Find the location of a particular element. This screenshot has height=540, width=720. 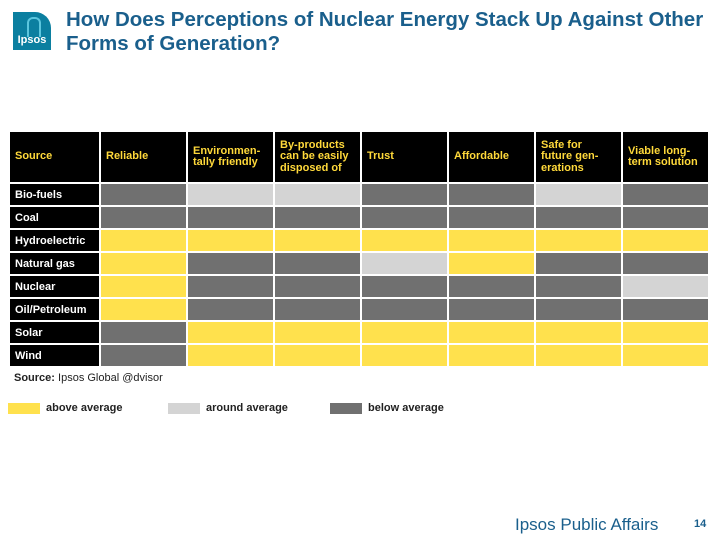

table-row: Solar is located at coordinates (359, 332).